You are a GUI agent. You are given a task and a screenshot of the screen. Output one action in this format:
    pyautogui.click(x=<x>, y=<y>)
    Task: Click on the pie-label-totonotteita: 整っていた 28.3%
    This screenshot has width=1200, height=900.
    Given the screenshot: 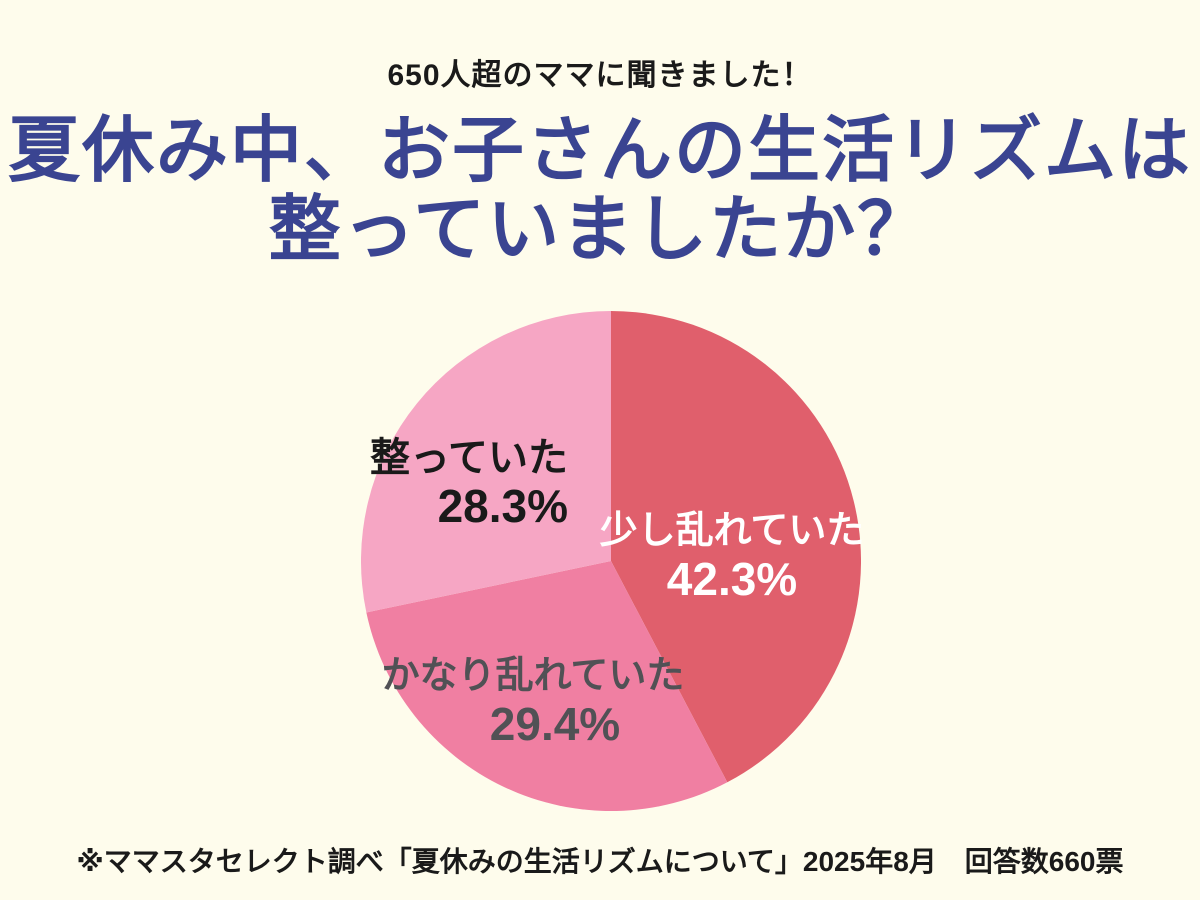 What is the action you would take?
    pyautogui.click(x=469, y=483)
    